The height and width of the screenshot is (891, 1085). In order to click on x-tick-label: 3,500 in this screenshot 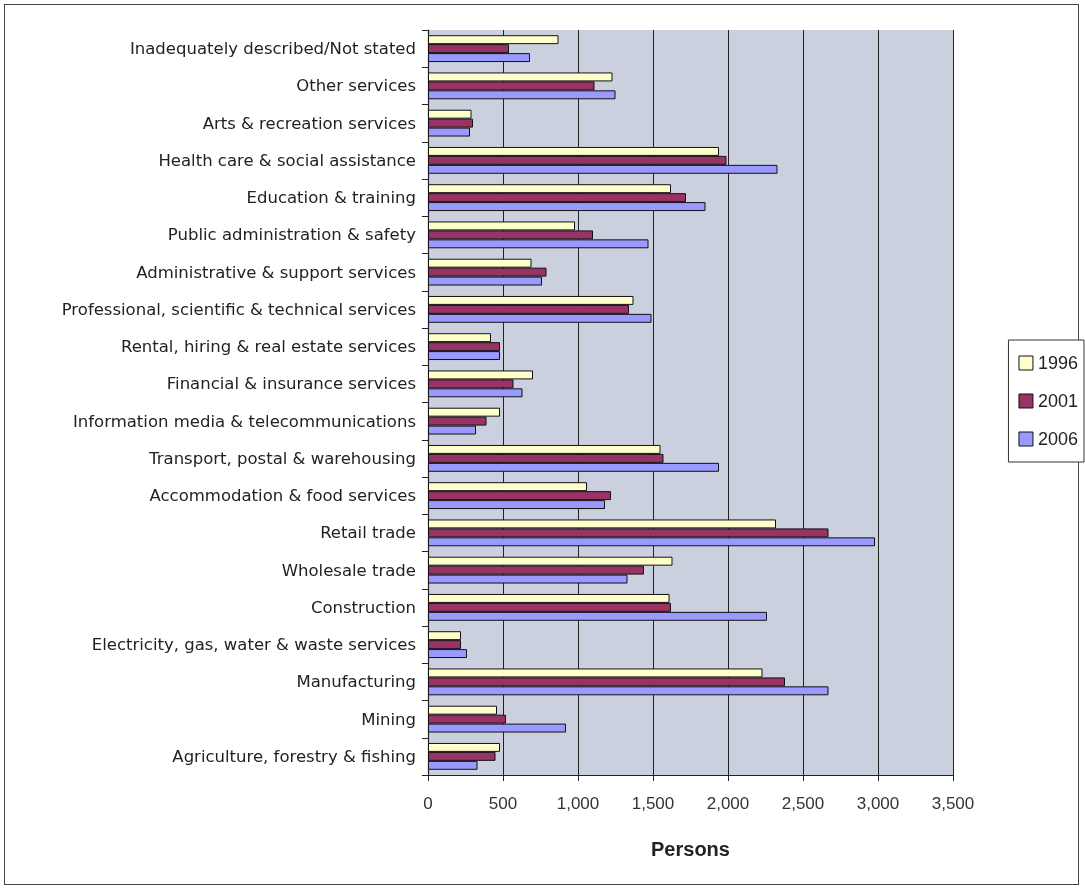, I will do `click(953, 803)`.